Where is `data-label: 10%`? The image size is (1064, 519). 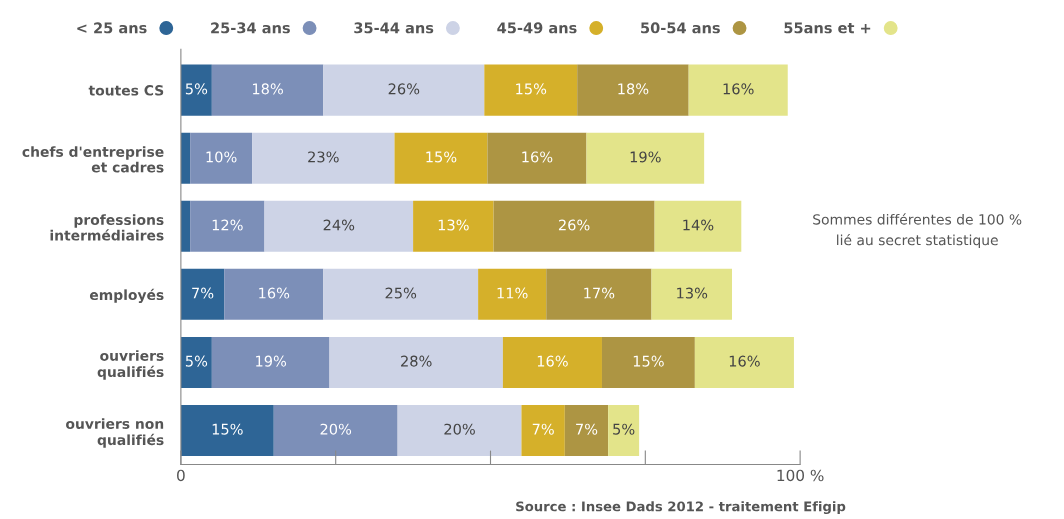 data-label: 10% is located at coordinates (221, 157).